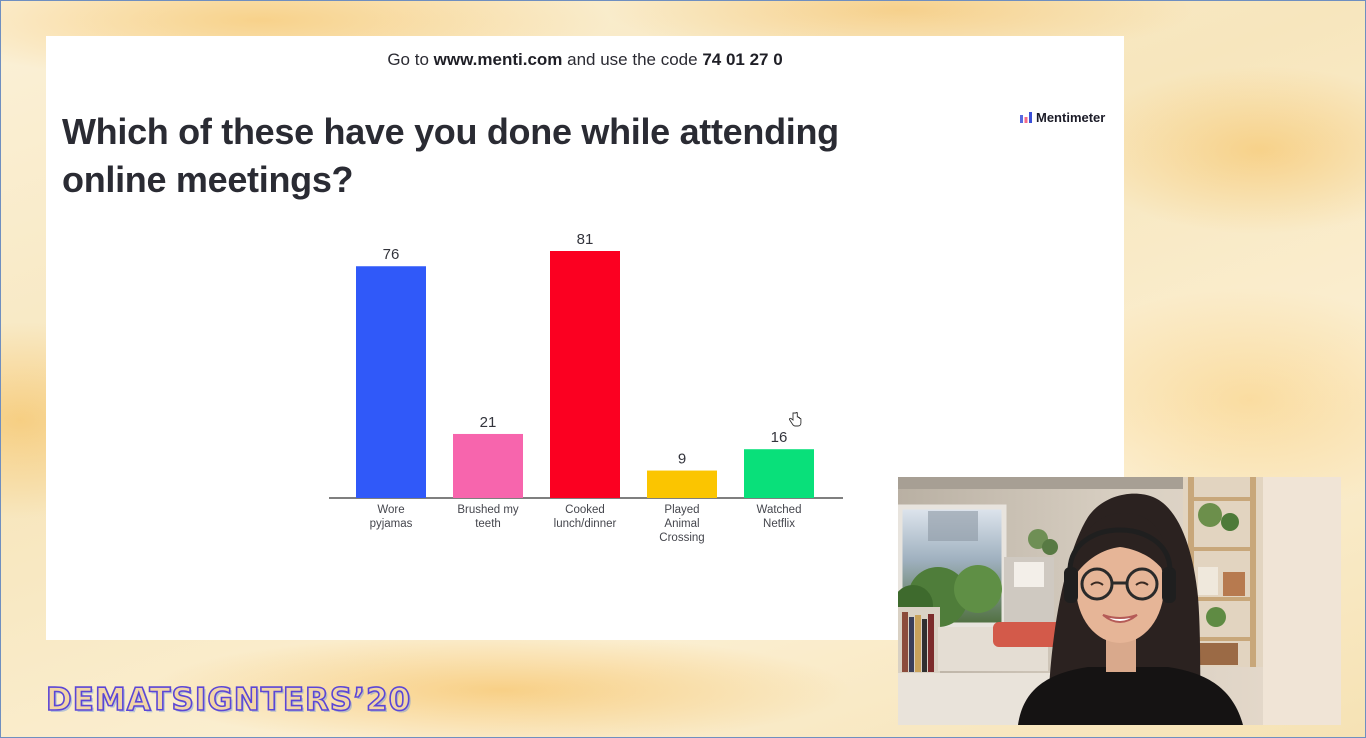 The height and width of the screenshot is (738, 1366). Describe the element at coordinates (1026, 117) in the screenshot. I see `mentimeter-logo-icon` at that location.